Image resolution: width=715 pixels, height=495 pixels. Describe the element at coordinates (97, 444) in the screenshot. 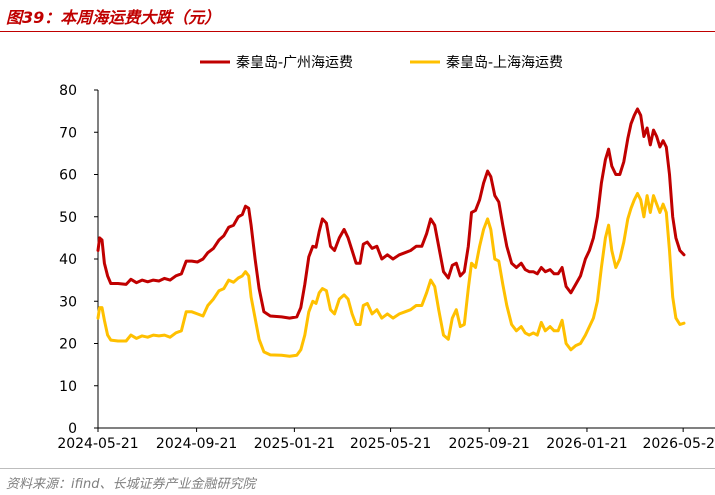

I see `x-tick-label: 2024-05-21` at that location.